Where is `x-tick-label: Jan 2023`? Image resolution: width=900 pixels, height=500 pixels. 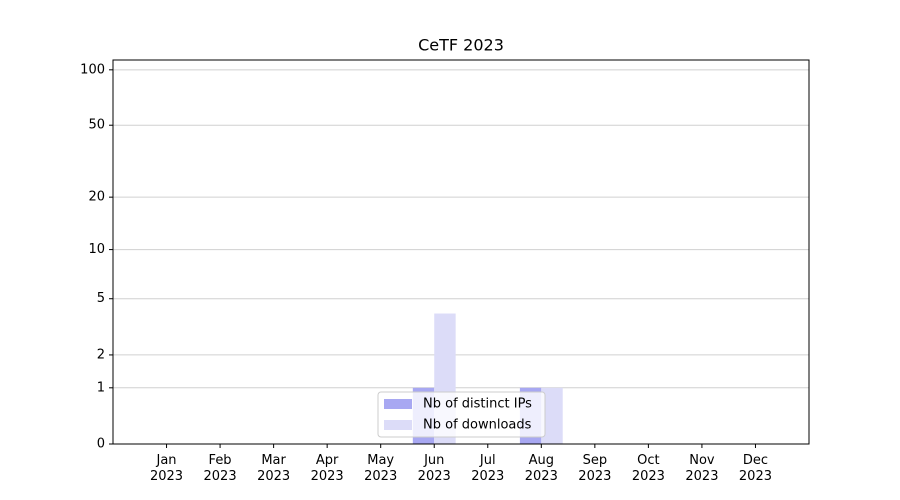
x-tick-label: Jan 2023 is located at coordinates (166, 468).